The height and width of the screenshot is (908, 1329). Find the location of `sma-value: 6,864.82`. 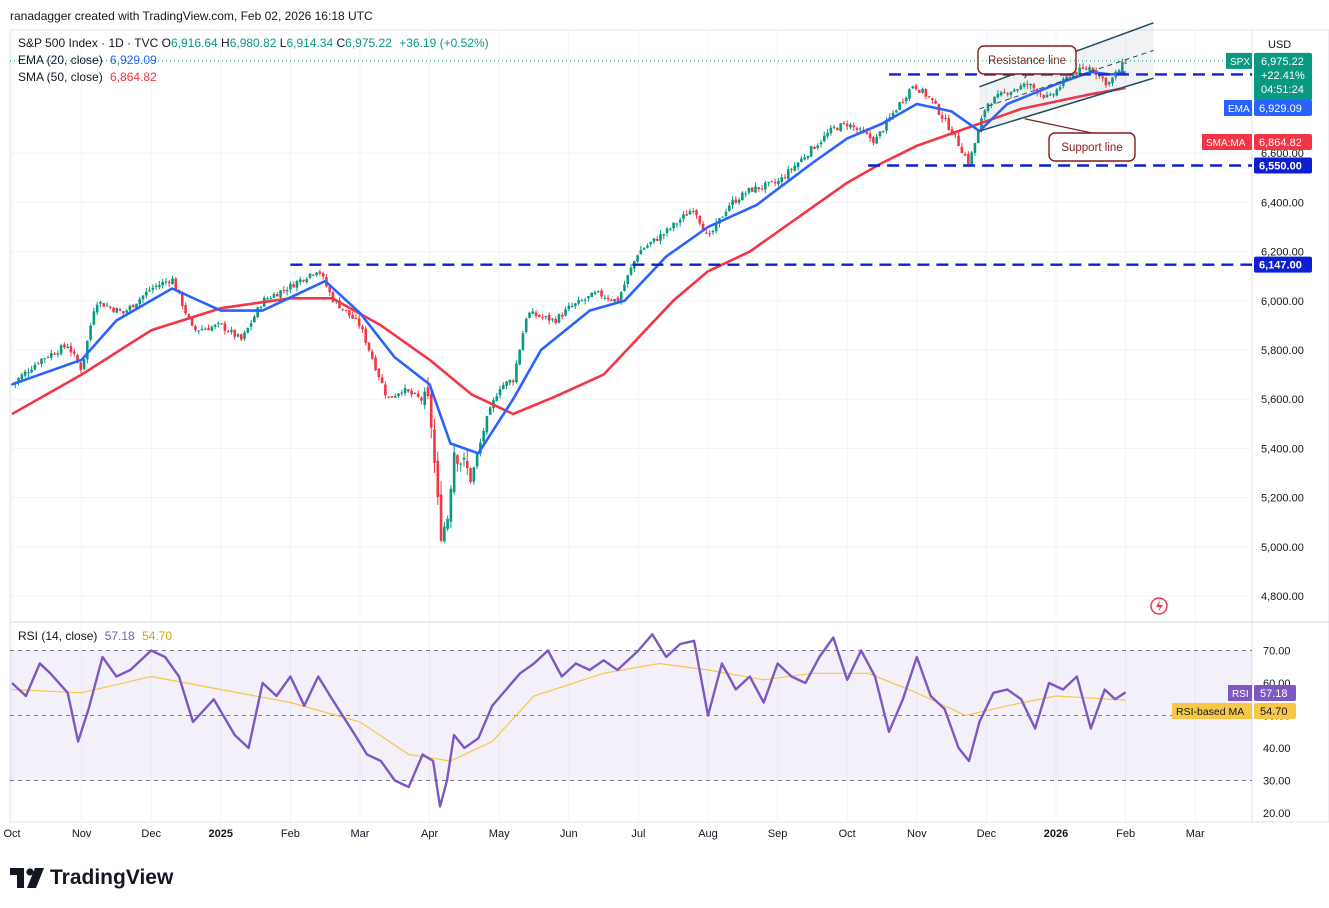

sma-value: 6,864.82 is located at coordinates (133, 77).